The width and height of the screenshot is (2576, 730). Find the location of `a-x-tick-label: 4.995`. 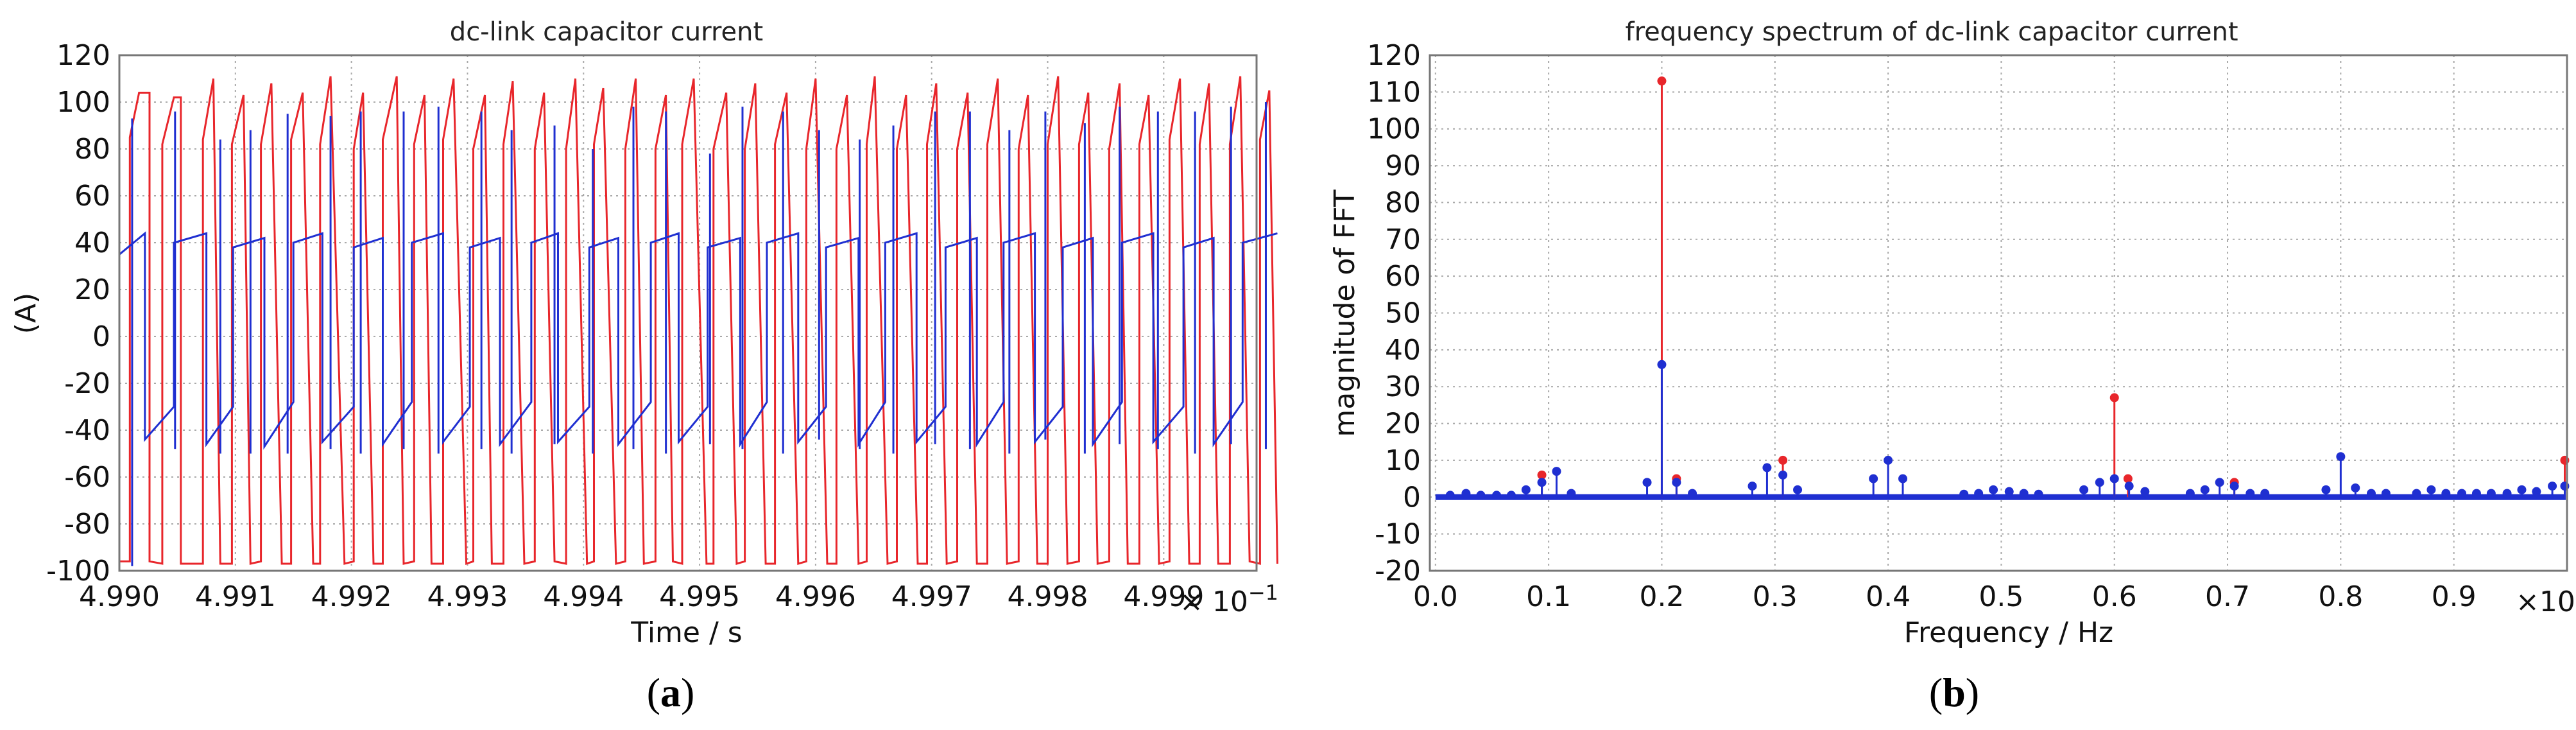

a-x-tick-label: 4.995 is located at coordinates (699, 596).